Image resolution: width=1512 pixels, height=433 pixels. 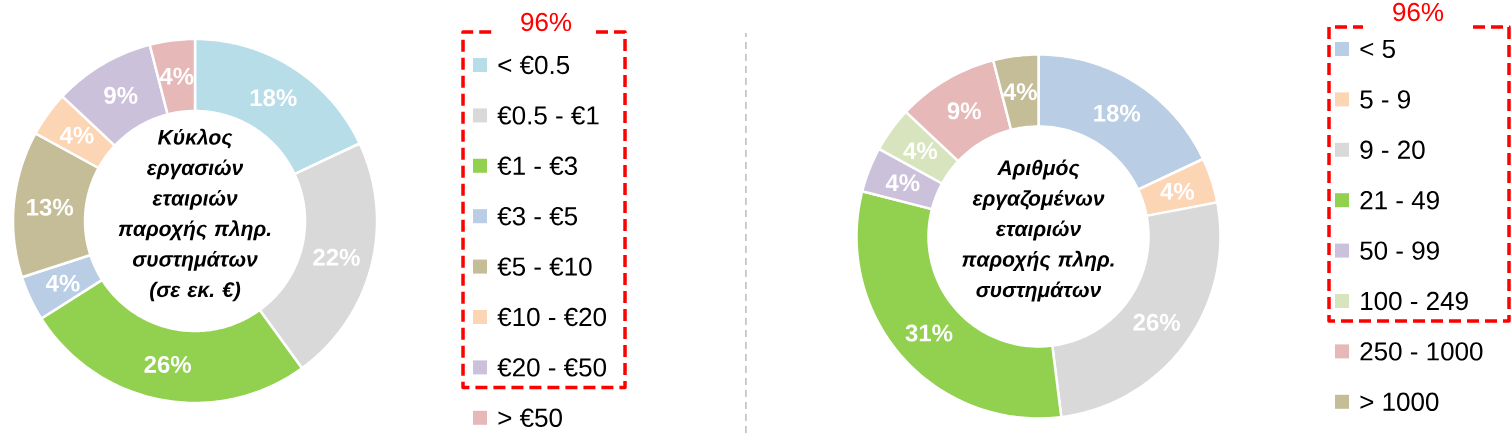 I want to click on data-label: 31%, so click(x=929, y=333).